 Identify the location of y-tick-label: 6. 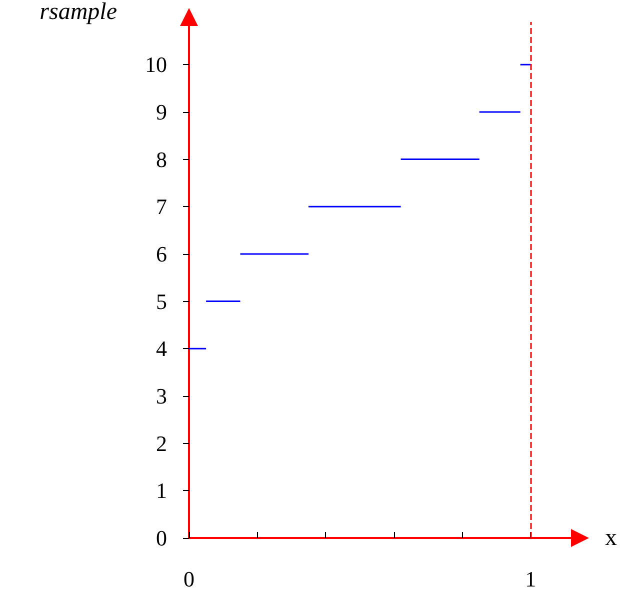
(161, 253).